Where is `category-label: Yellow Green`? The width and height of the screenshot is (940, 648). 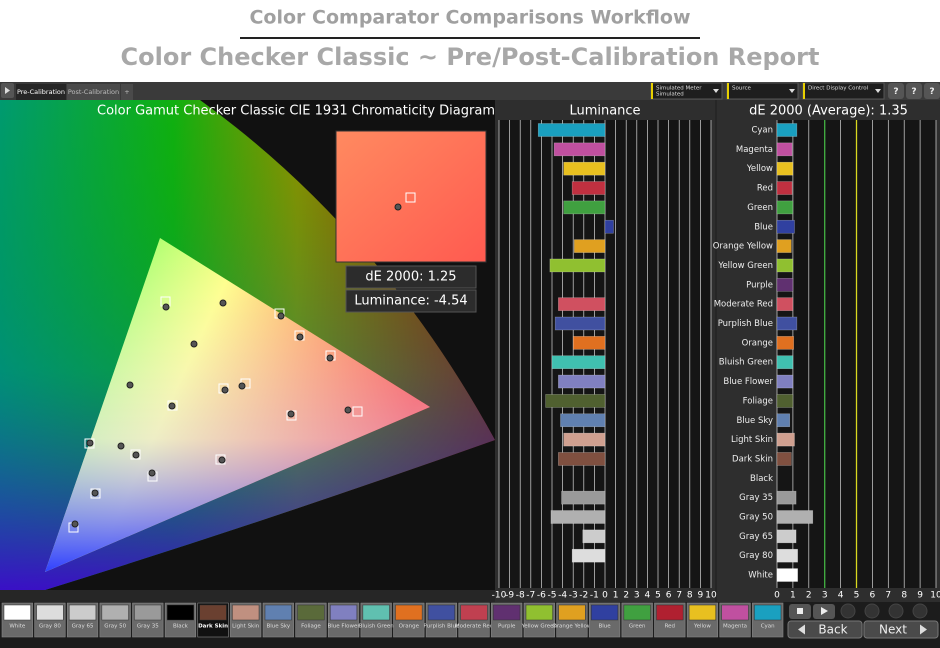
category-label: Yellow Green is located at coordinates (745, 266).